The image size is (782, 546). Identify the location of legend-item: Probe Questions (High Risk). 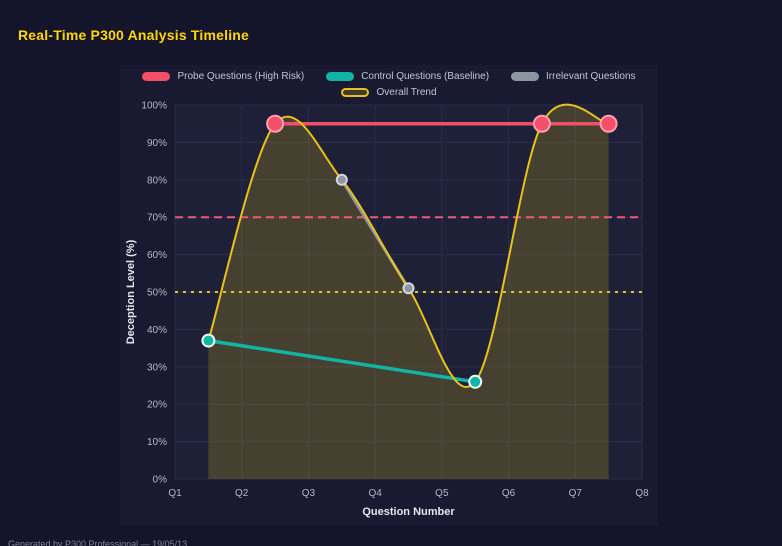
(223, 76).